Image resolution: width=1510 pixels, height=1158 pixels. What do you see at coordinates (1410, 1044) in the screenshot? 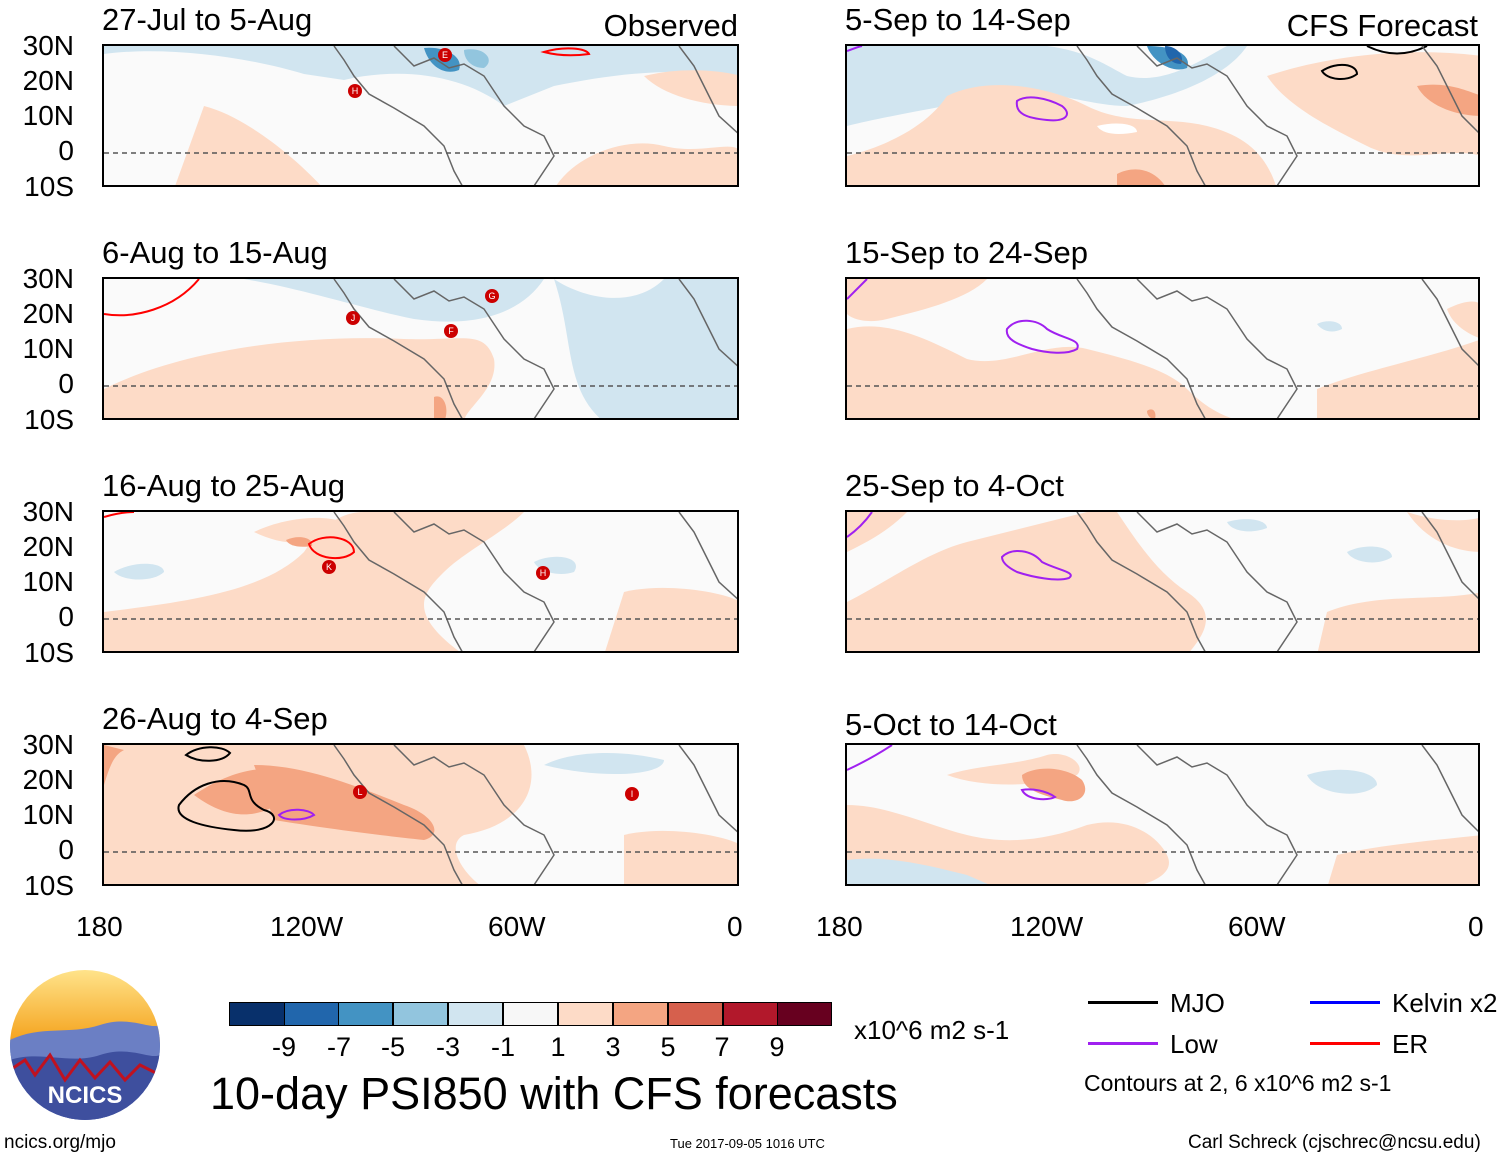
I see `legend-label: ER` at bounding box center [1410, 1044].